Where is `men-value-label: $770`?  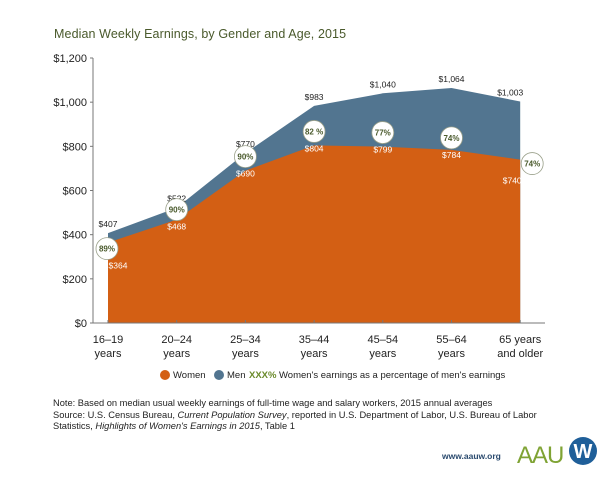 men-value-label: $770 is located at coordinates (245, 144).